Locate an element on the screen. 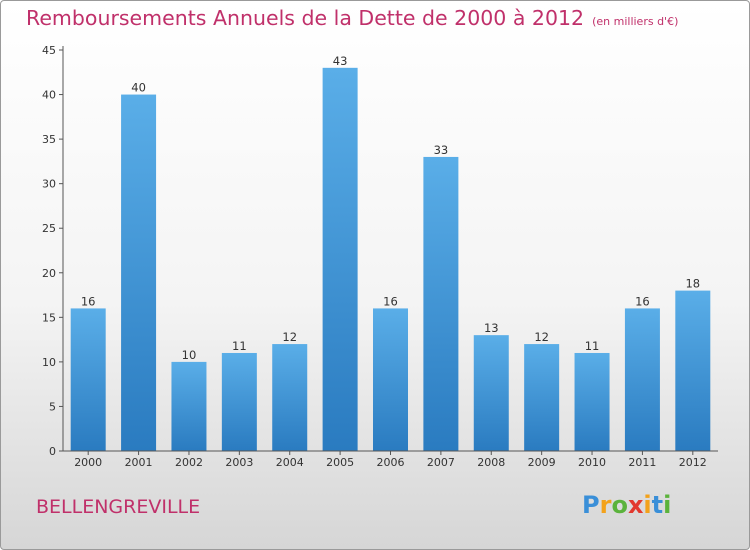 Image resolution: width=750 pixels, height=550 pixels. y-tick-label: 10 is located at coordinates (49, 362).